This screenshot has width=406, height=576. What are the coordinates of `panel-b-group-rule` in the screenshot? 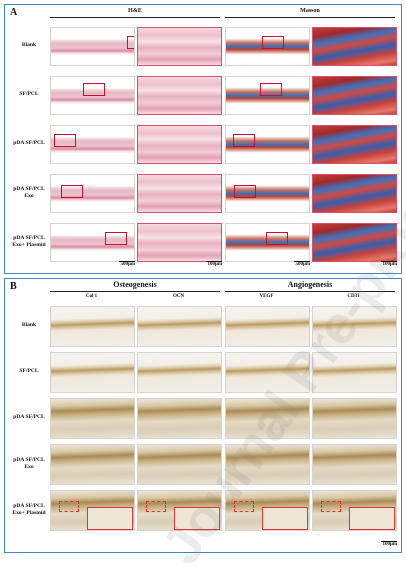 It's located at (135, 291).